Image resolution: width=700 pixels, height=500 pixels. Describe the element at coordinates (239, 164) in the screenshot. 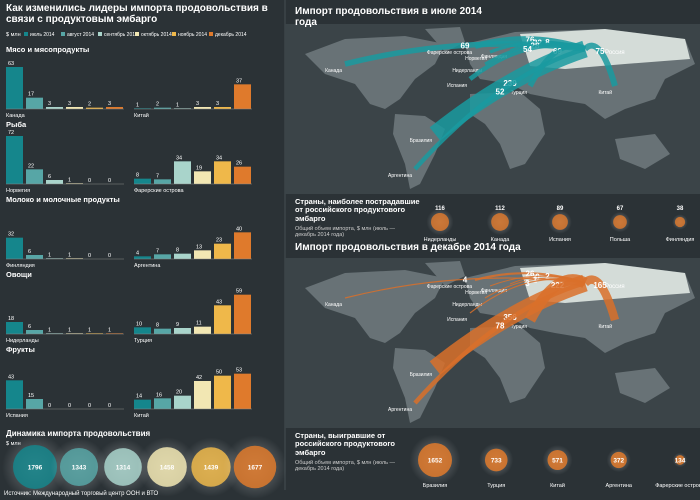

I see `value-label: 26` at that location.